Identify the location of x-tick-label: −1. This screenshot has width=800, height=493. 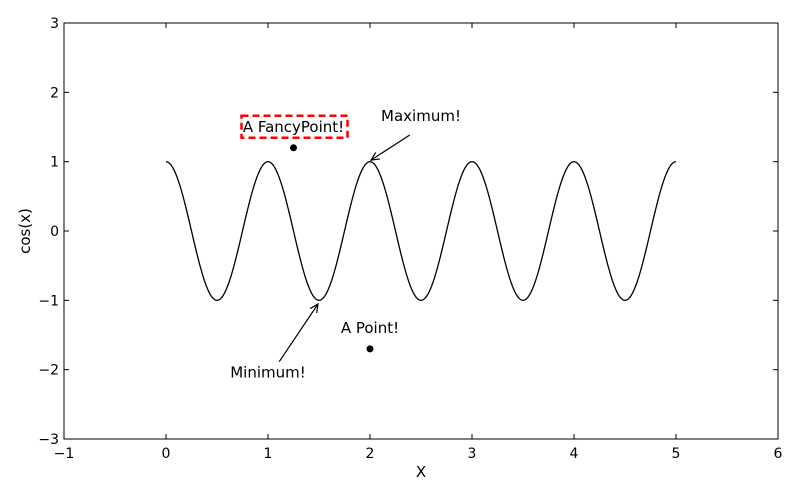
(64, 454).